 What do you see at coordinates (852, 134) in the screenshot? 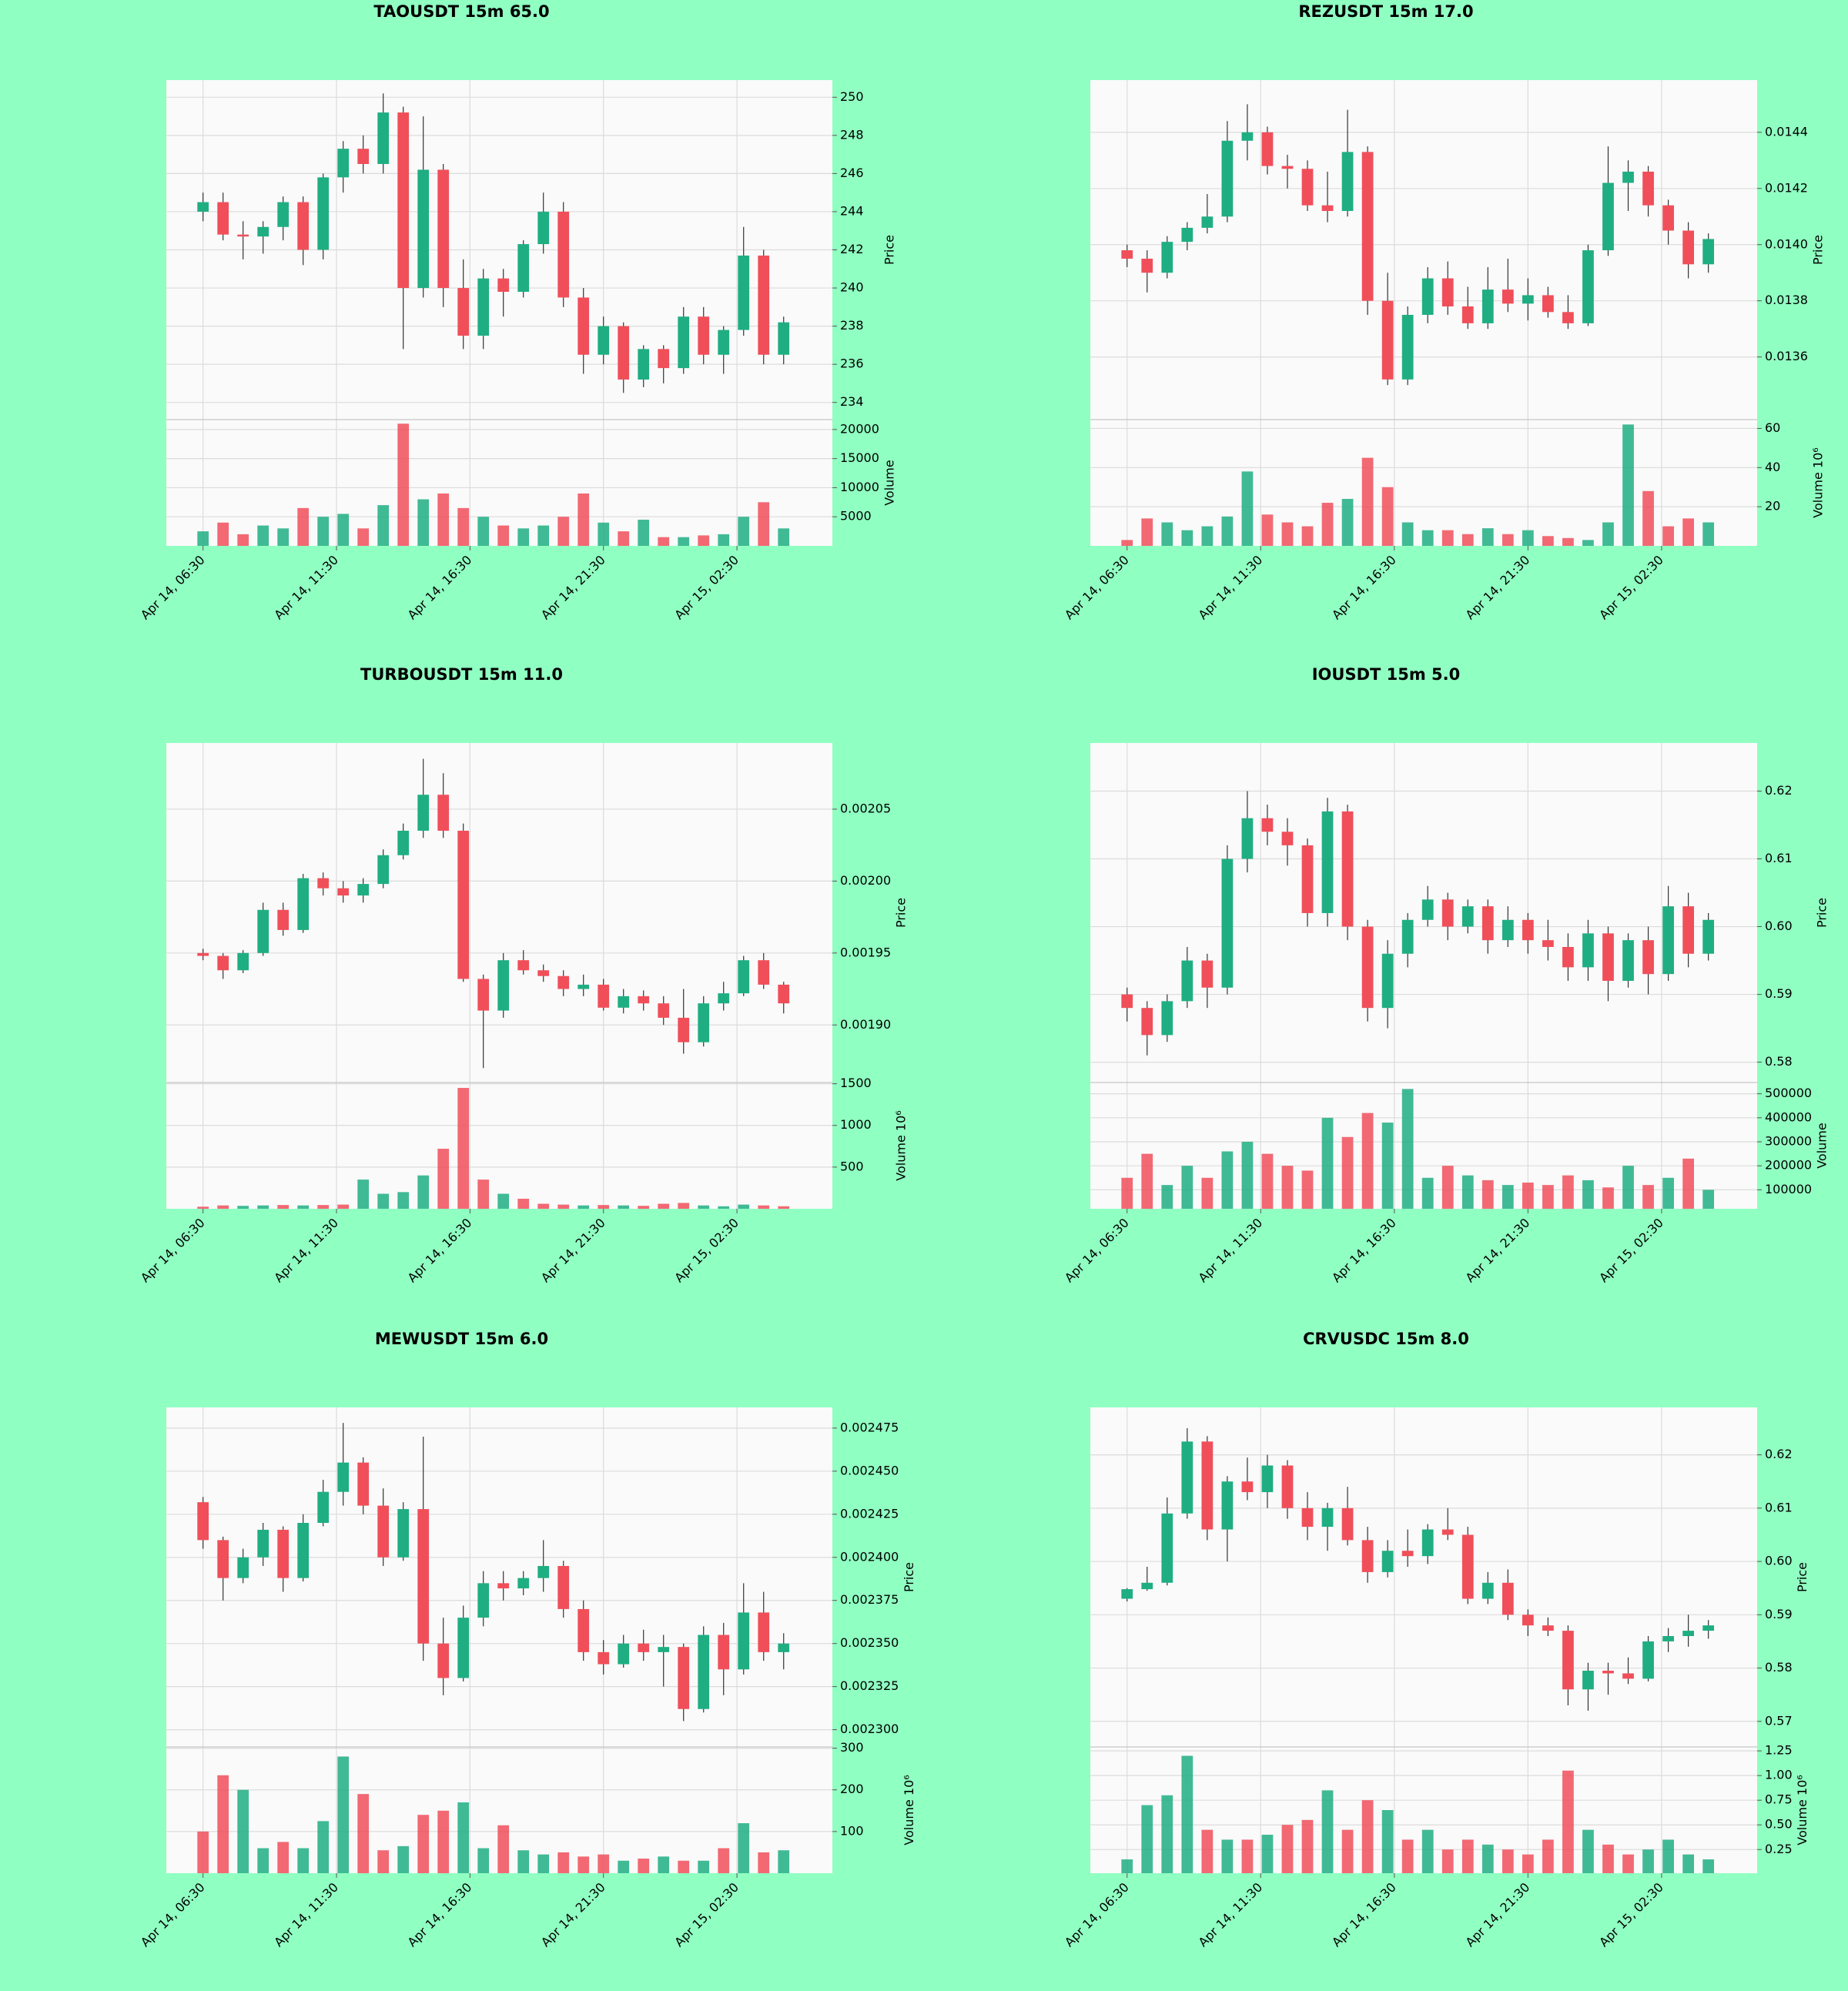
I see `y-tick-label: 248` at bounding box center [852, 134].